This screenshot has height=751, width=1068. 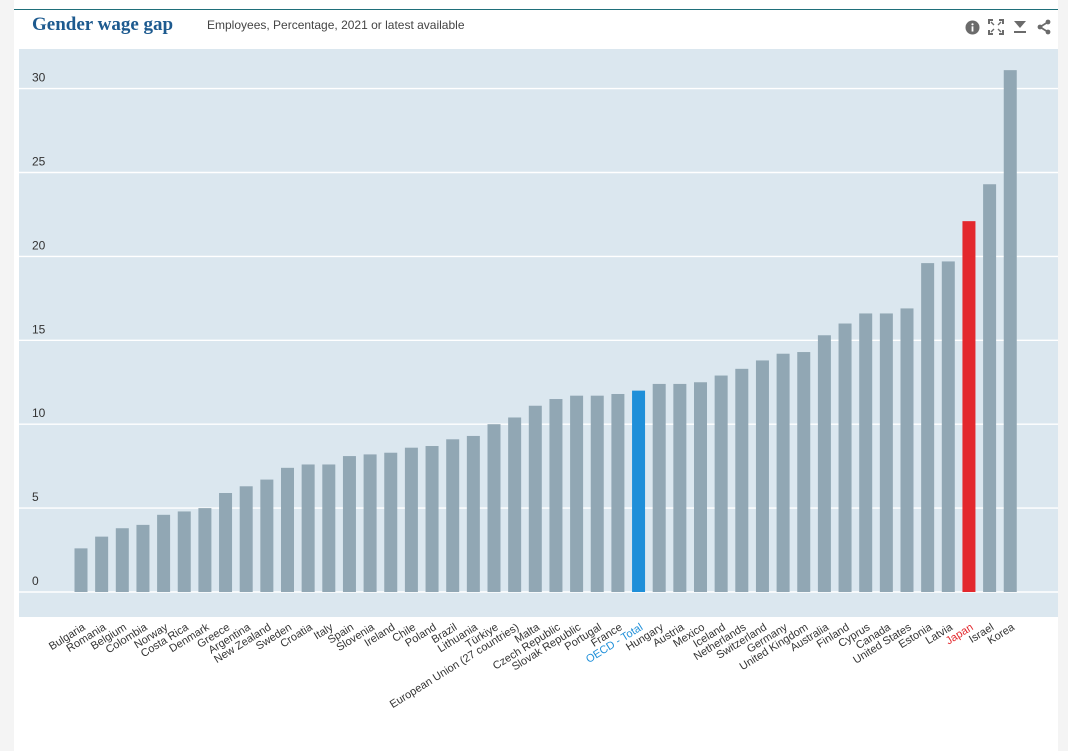 What do you see at coordinates (996, 27) in the screenshot?
I see `fullscreen-icon` at bounding box center [996, 27].